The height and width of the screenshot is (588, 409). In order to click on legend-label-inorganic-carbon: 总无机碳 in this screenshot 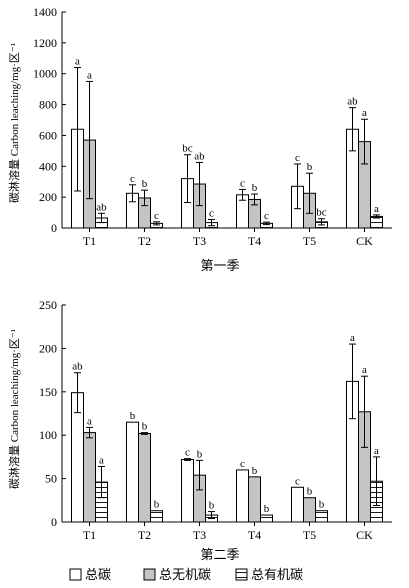, I will do `click(185, 574)`.